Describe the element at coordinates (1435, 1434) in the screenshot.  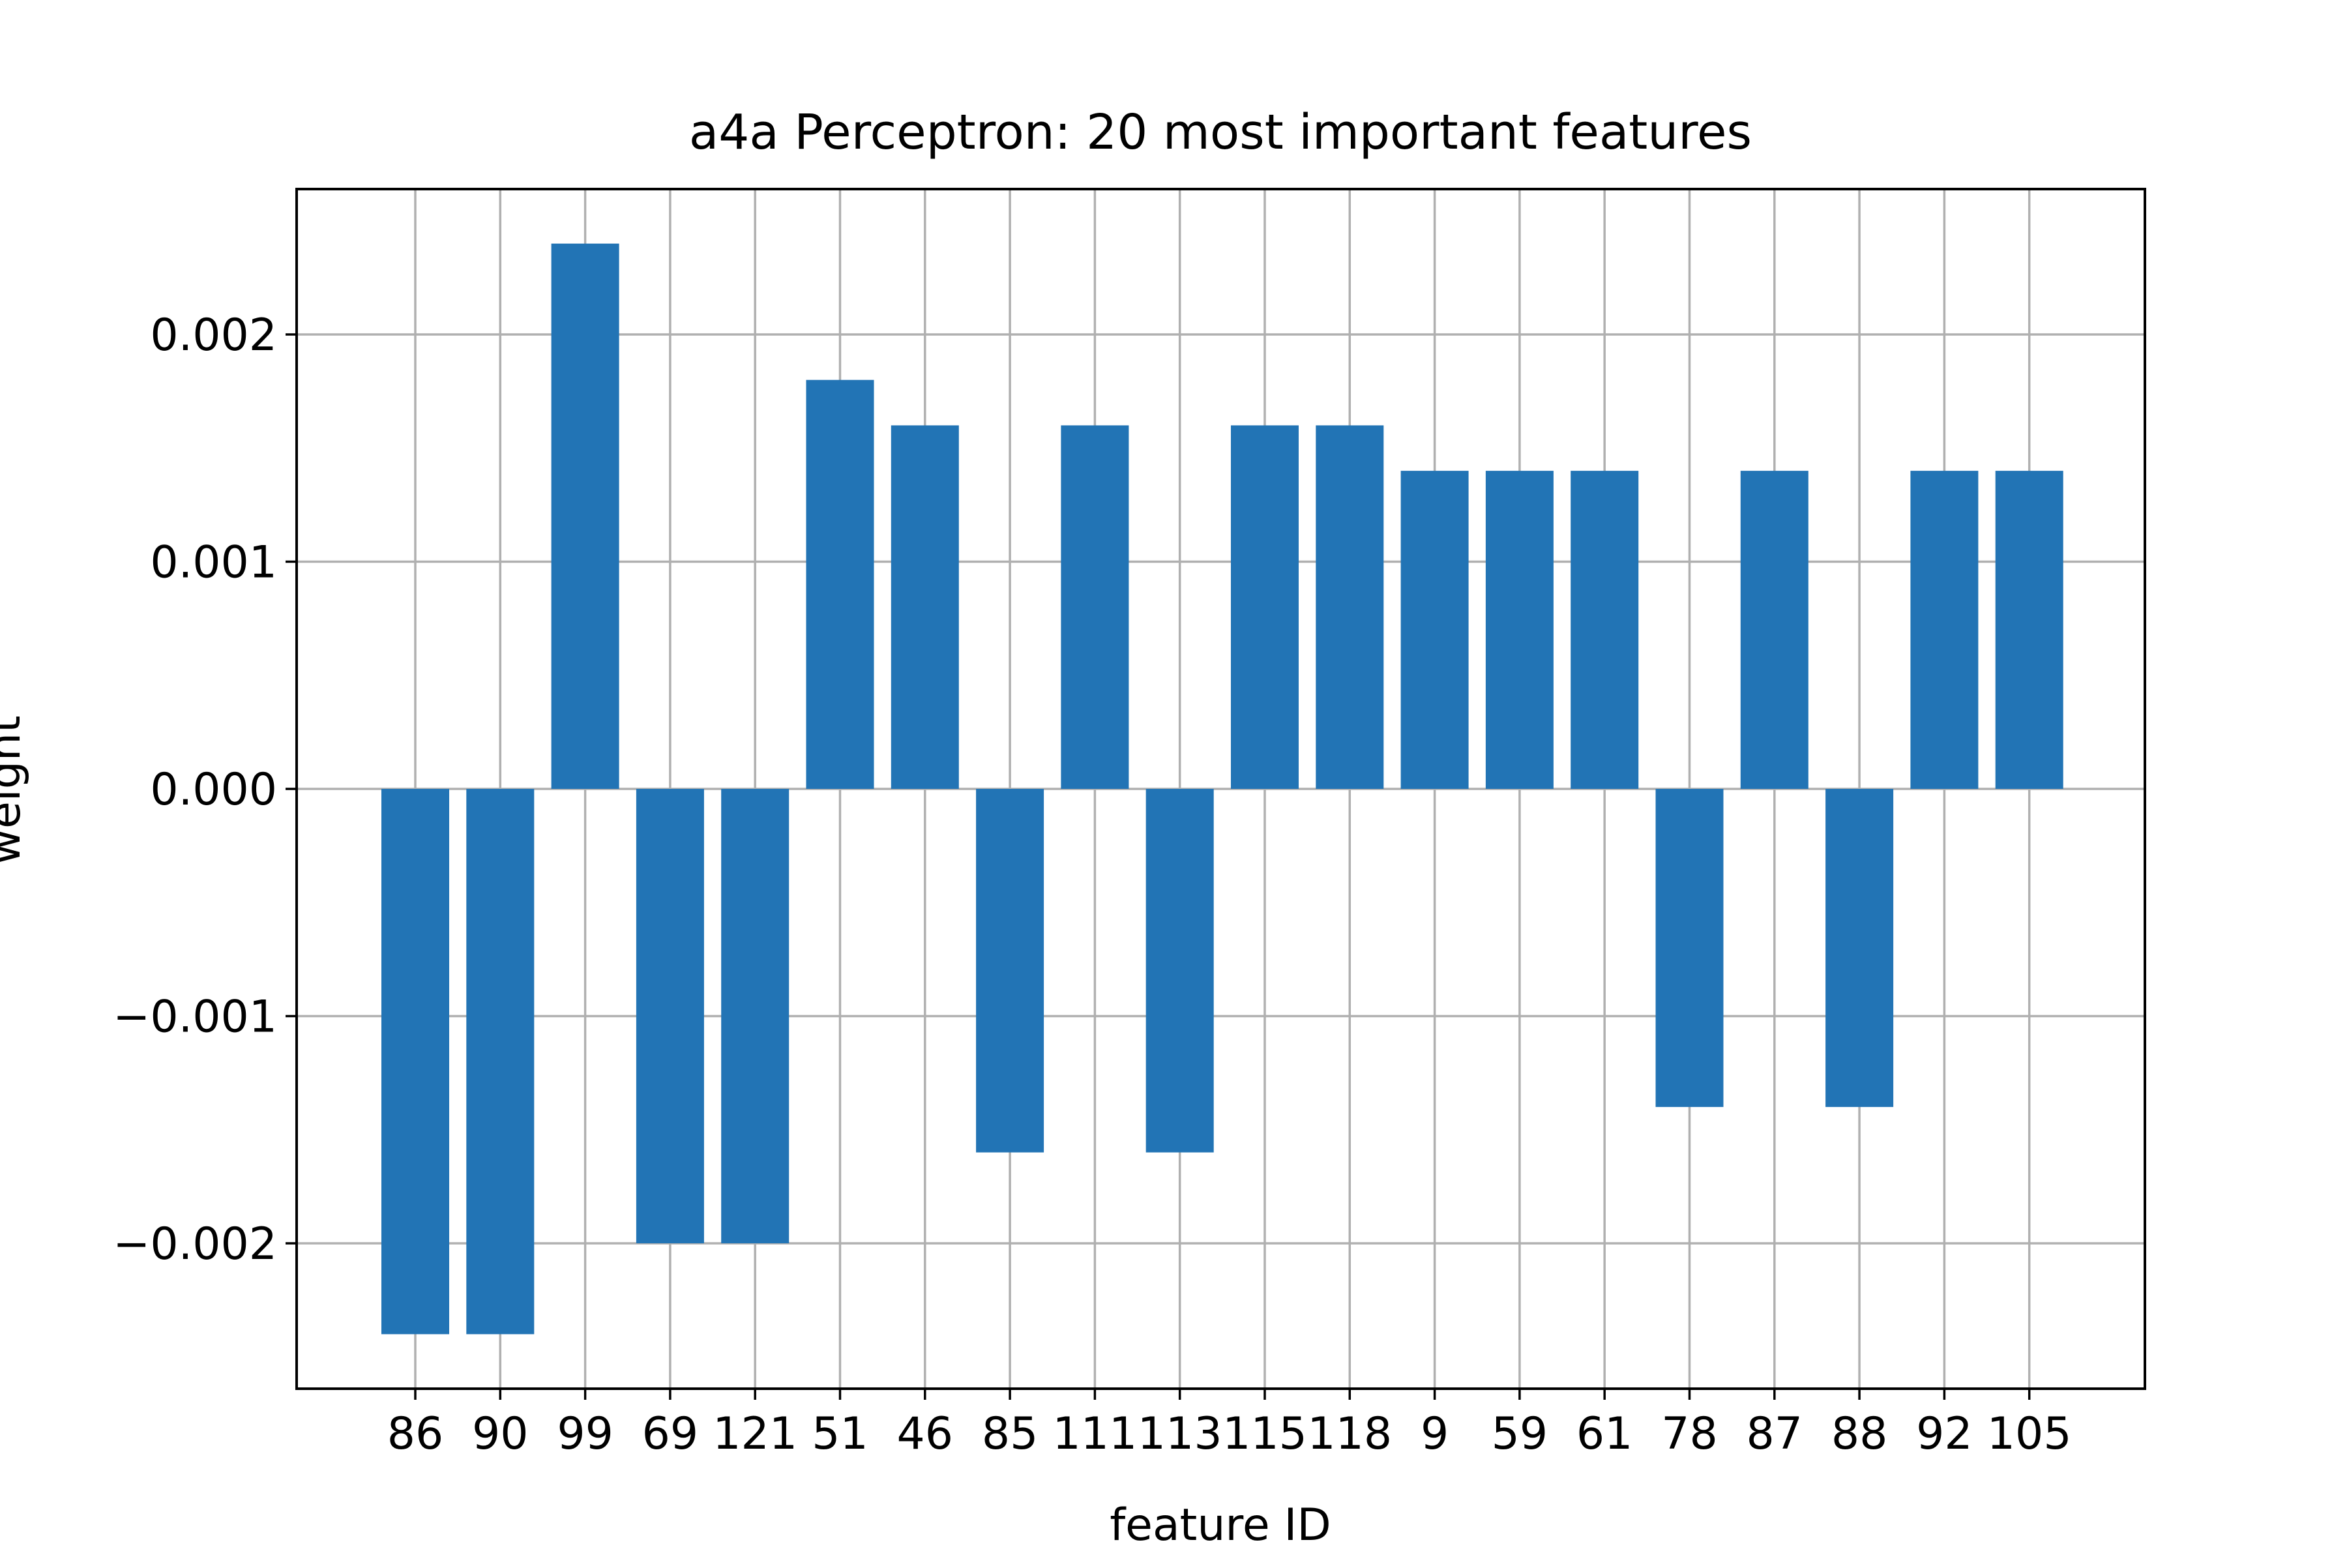
I see `x-tick-label: 9` at that location.